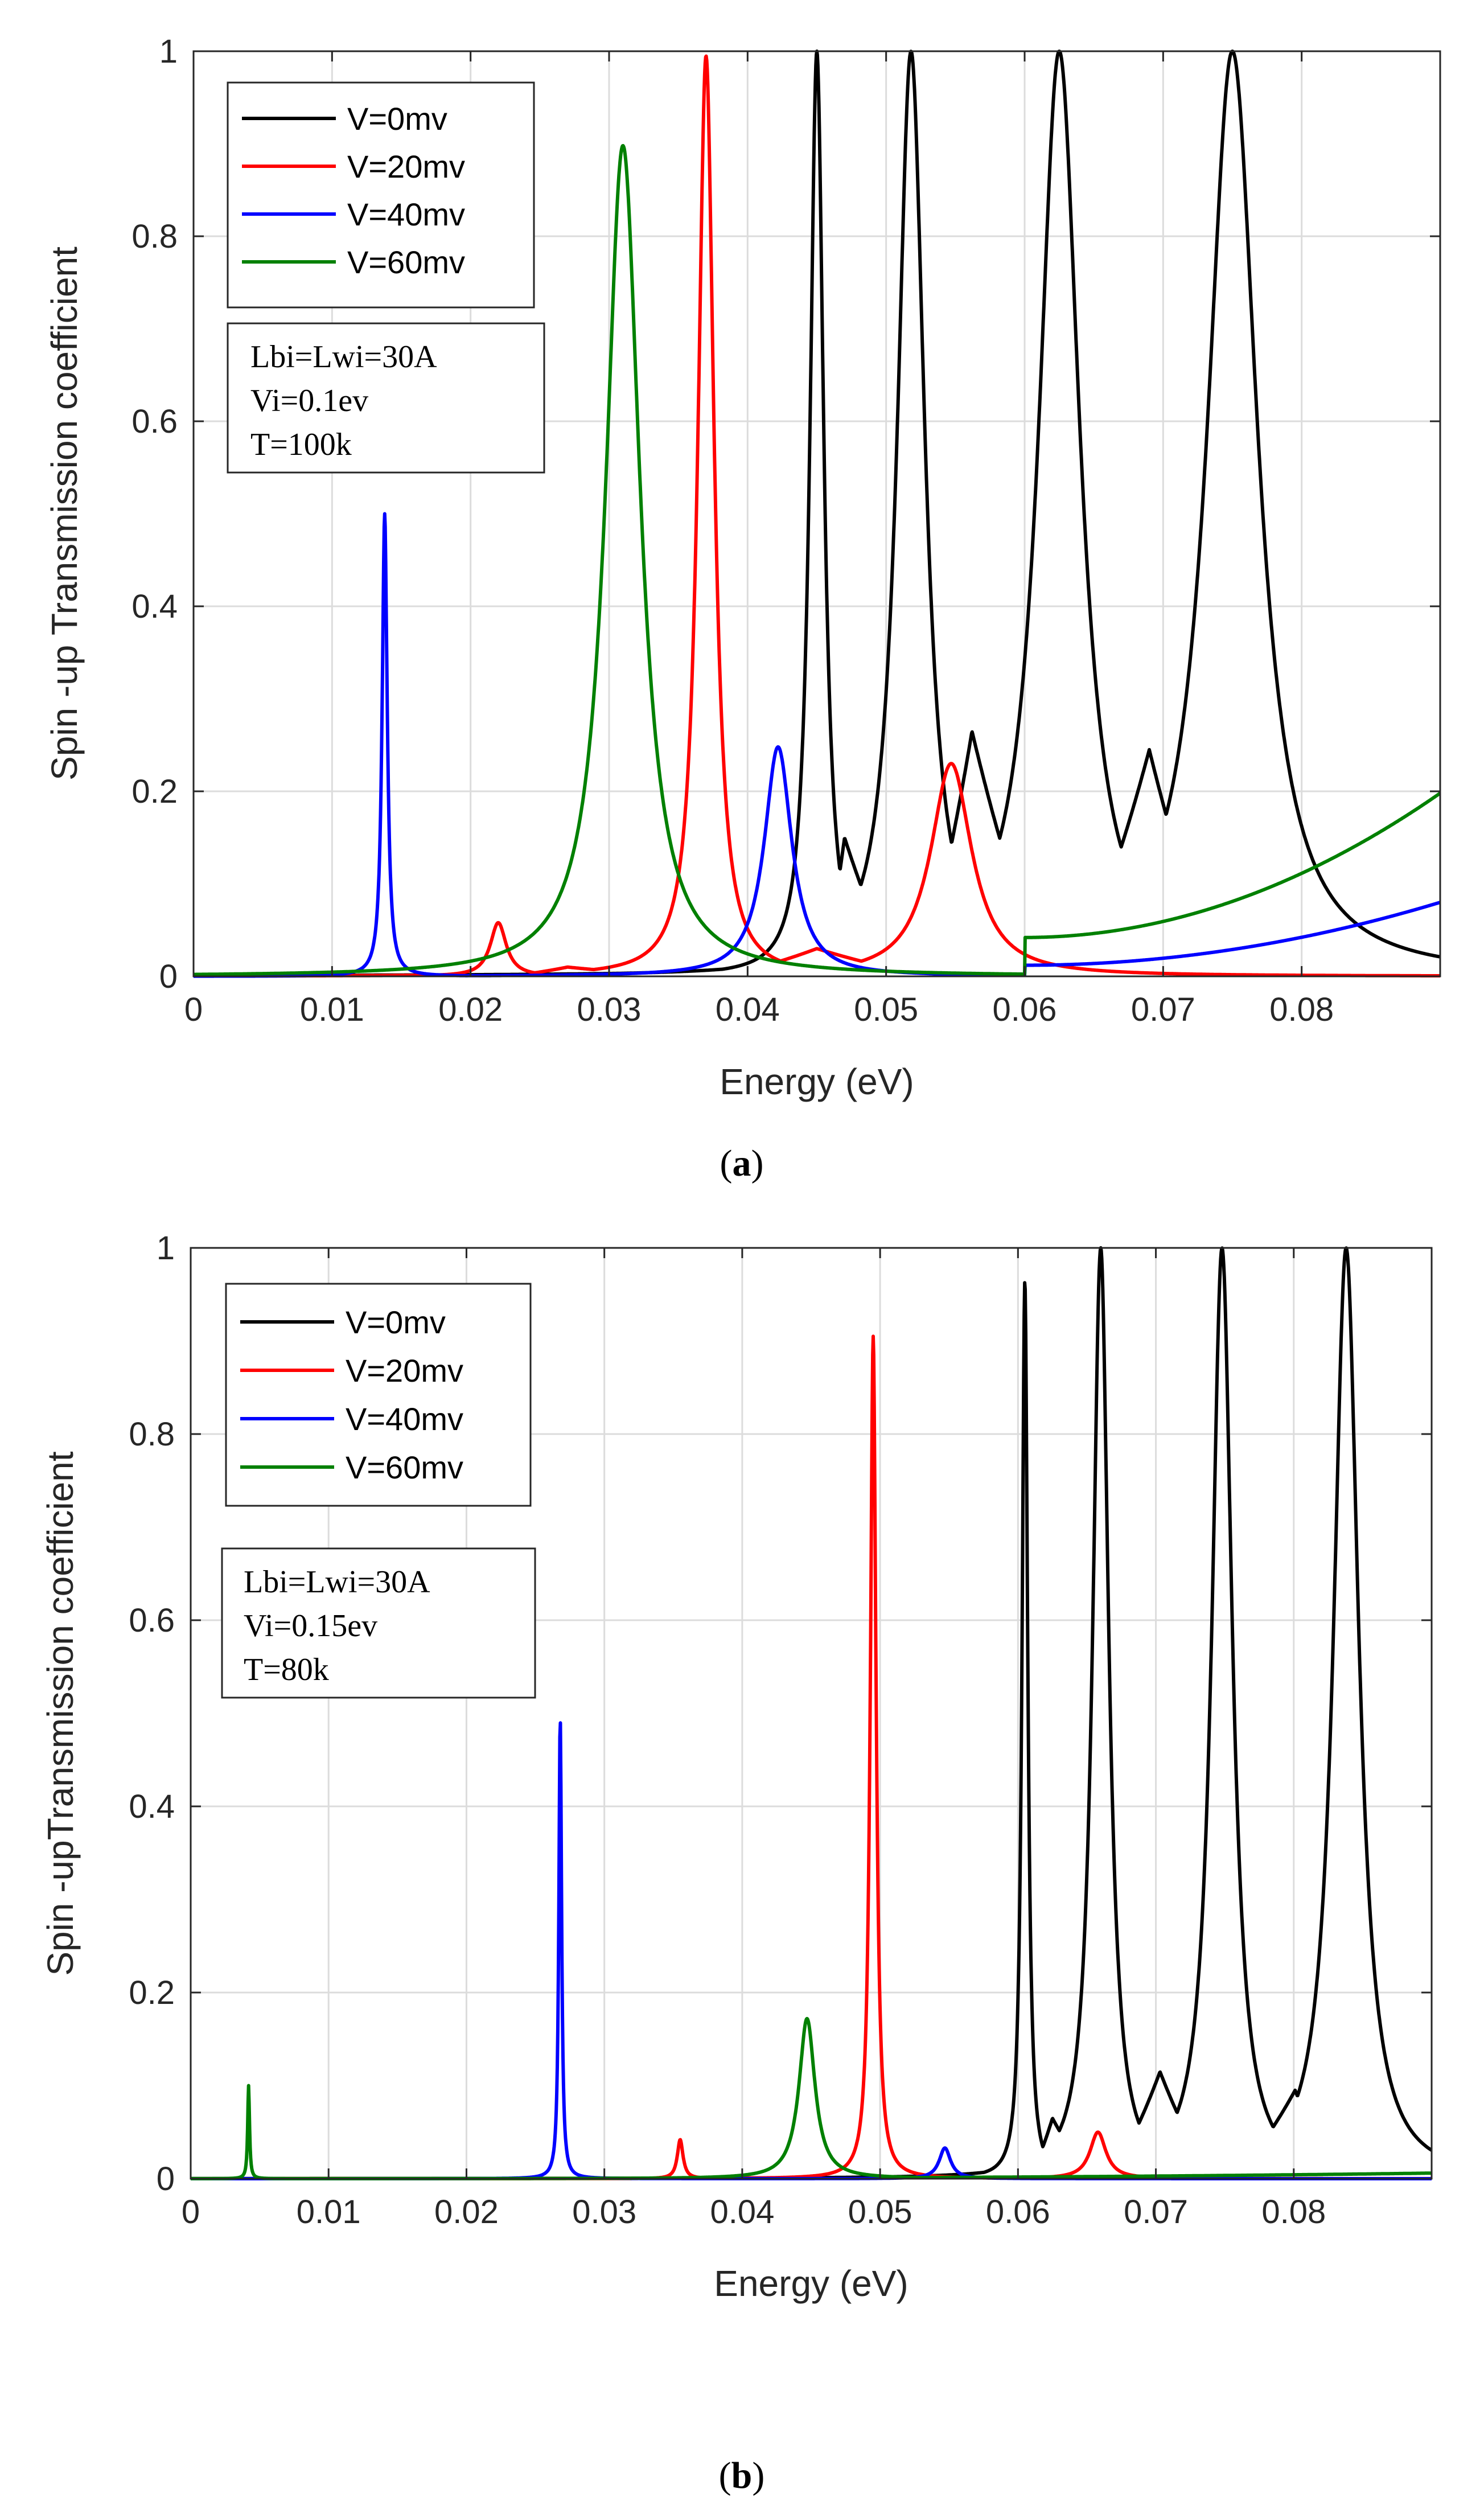 This screenshot has height=2514, width=1484. I want to click on legend-a: V=0mv V=20mv V=40mv V=60mv, so click(381, 195).